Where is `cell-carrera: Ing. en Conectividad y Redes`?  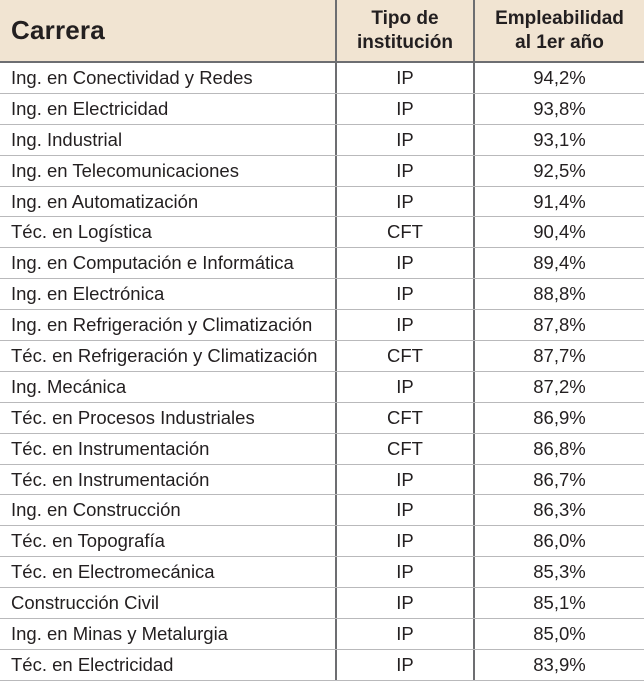 cell-carrera: Ing. en Conectividad y Redes is located at coordinates (168, 78).